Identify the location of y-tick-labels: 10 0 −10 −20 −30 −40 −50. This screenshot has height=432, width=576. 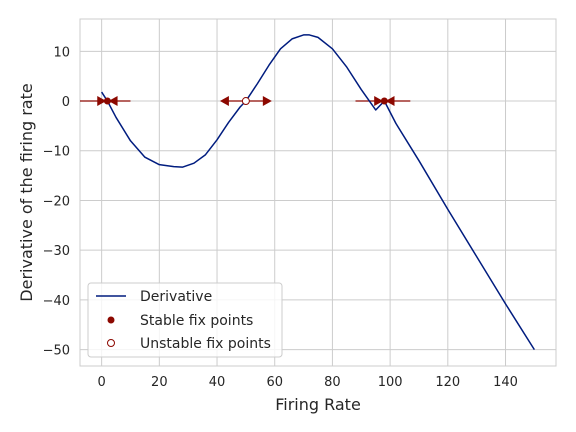
(56, 201).